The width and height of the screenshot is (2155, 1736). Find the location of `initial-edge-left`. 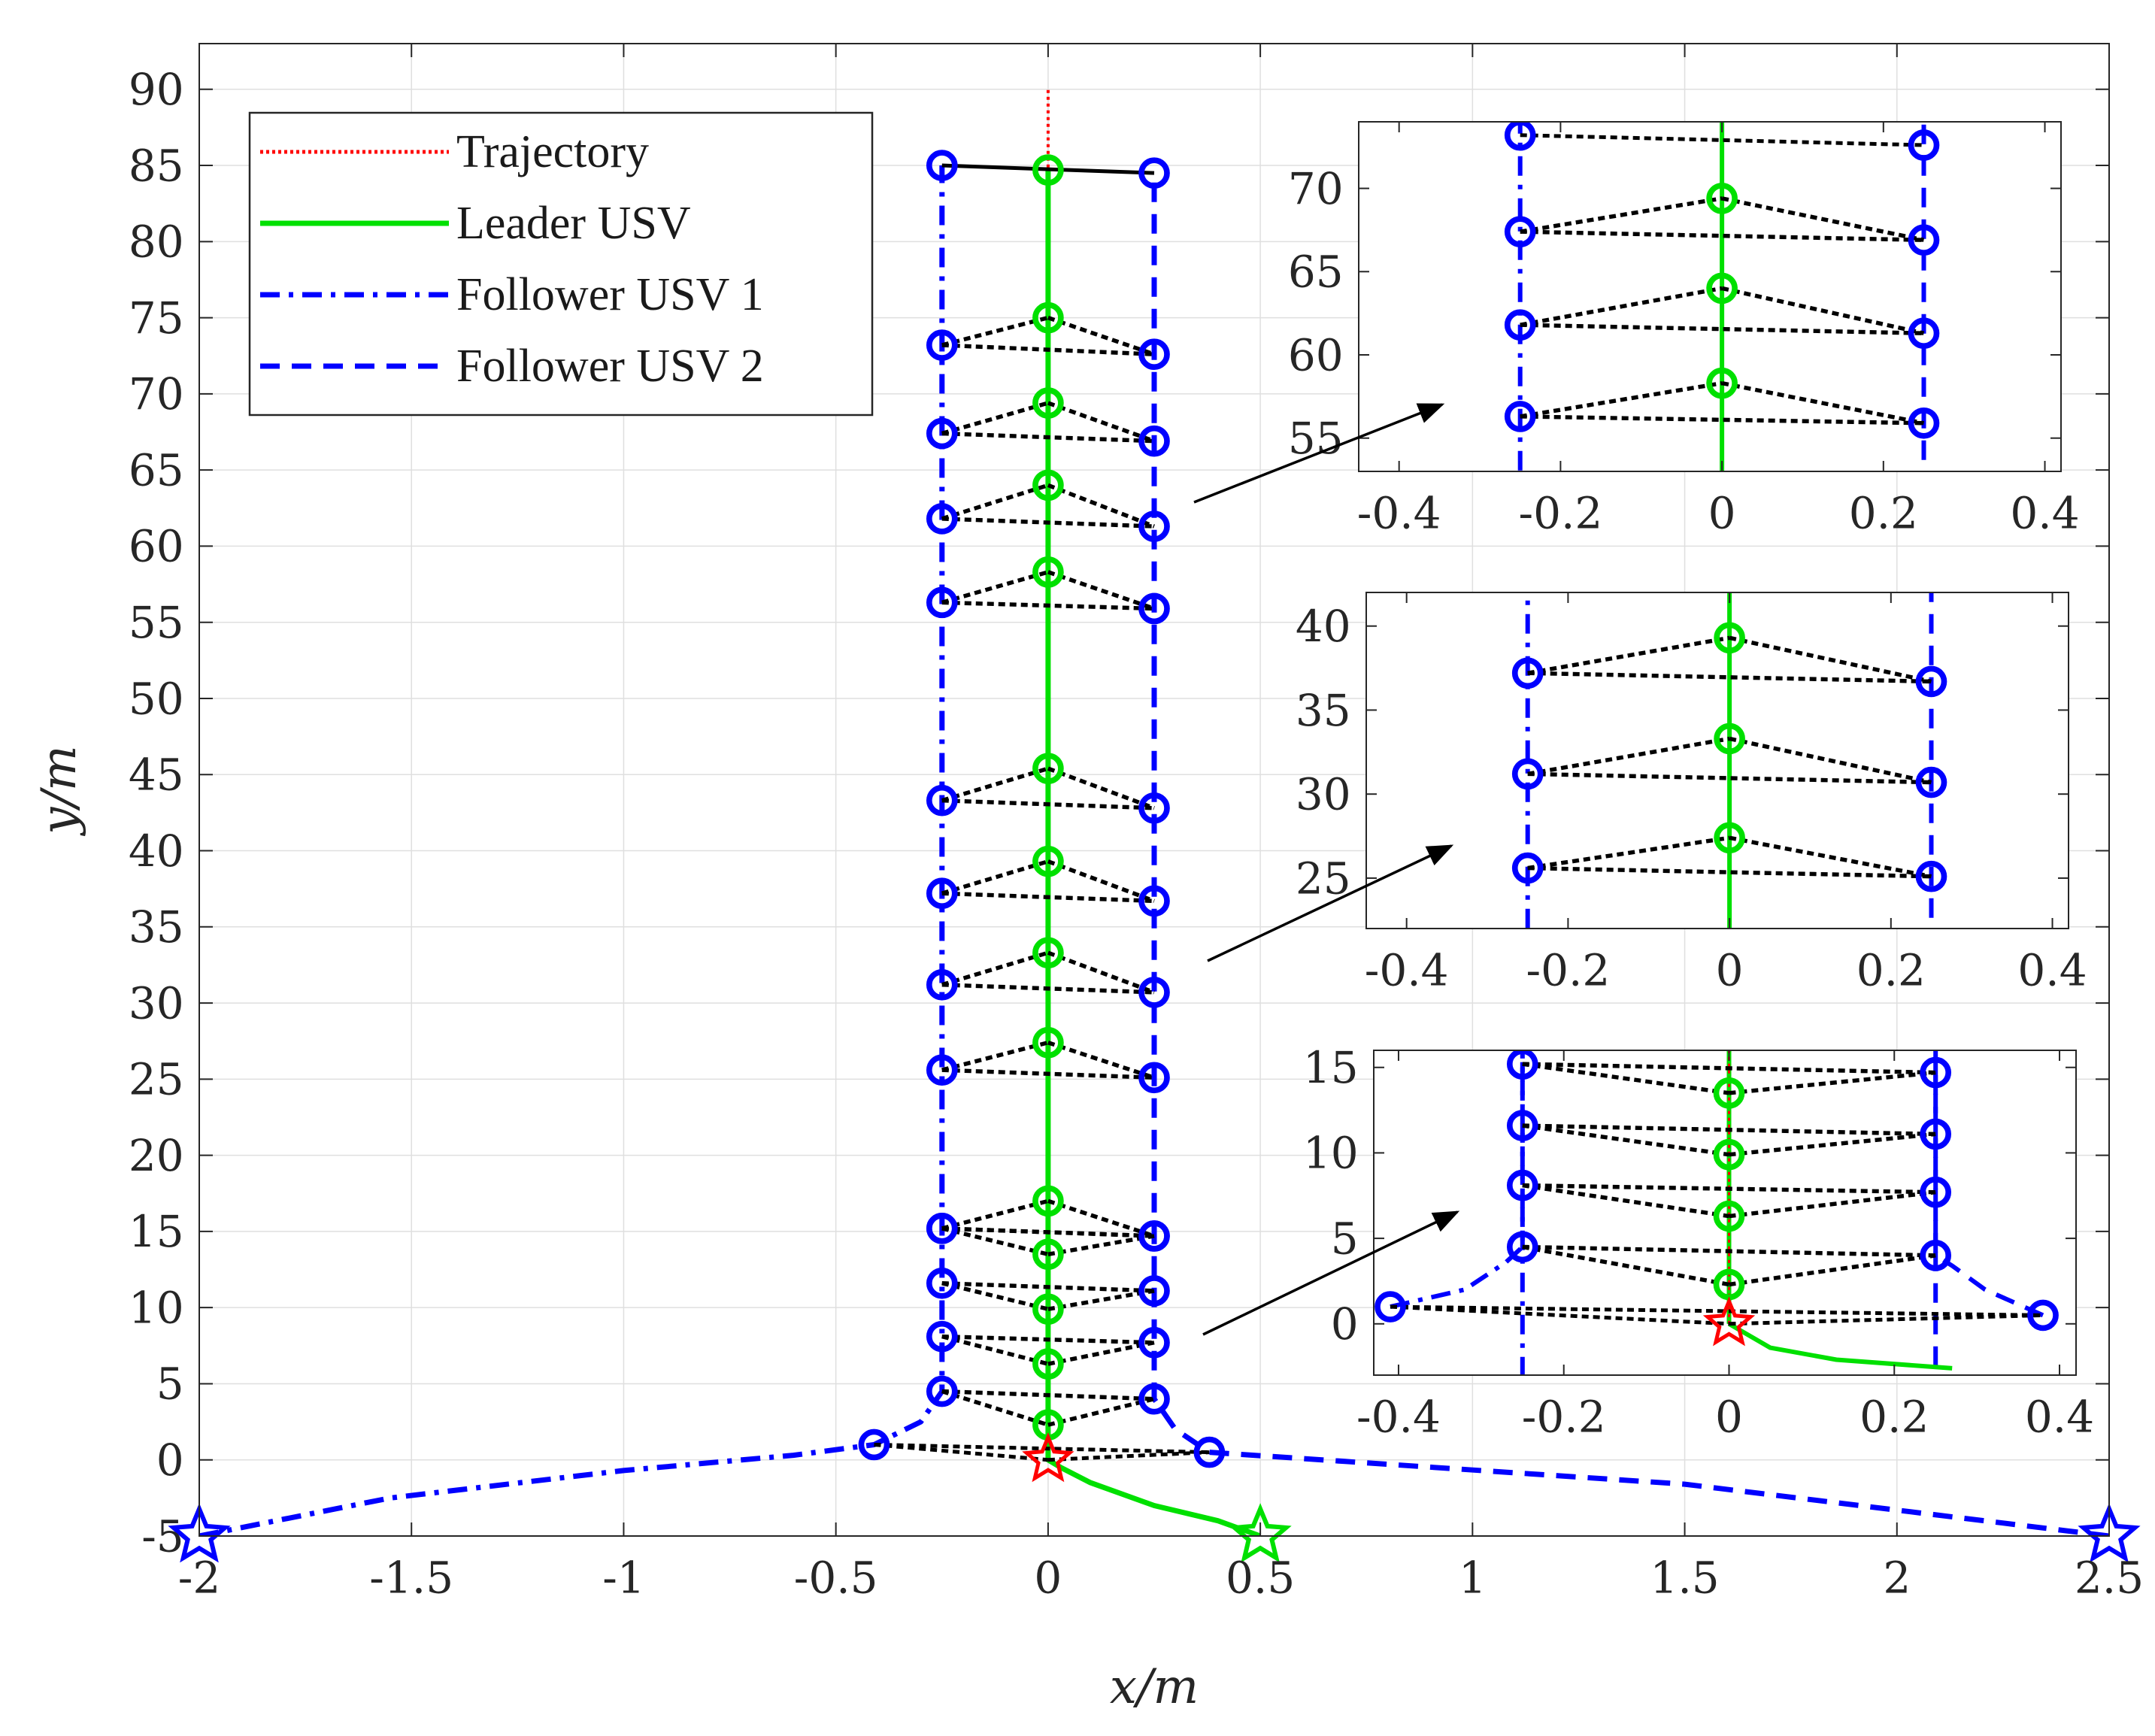

initial-edge-left is located at coordinates (1560, 1315).